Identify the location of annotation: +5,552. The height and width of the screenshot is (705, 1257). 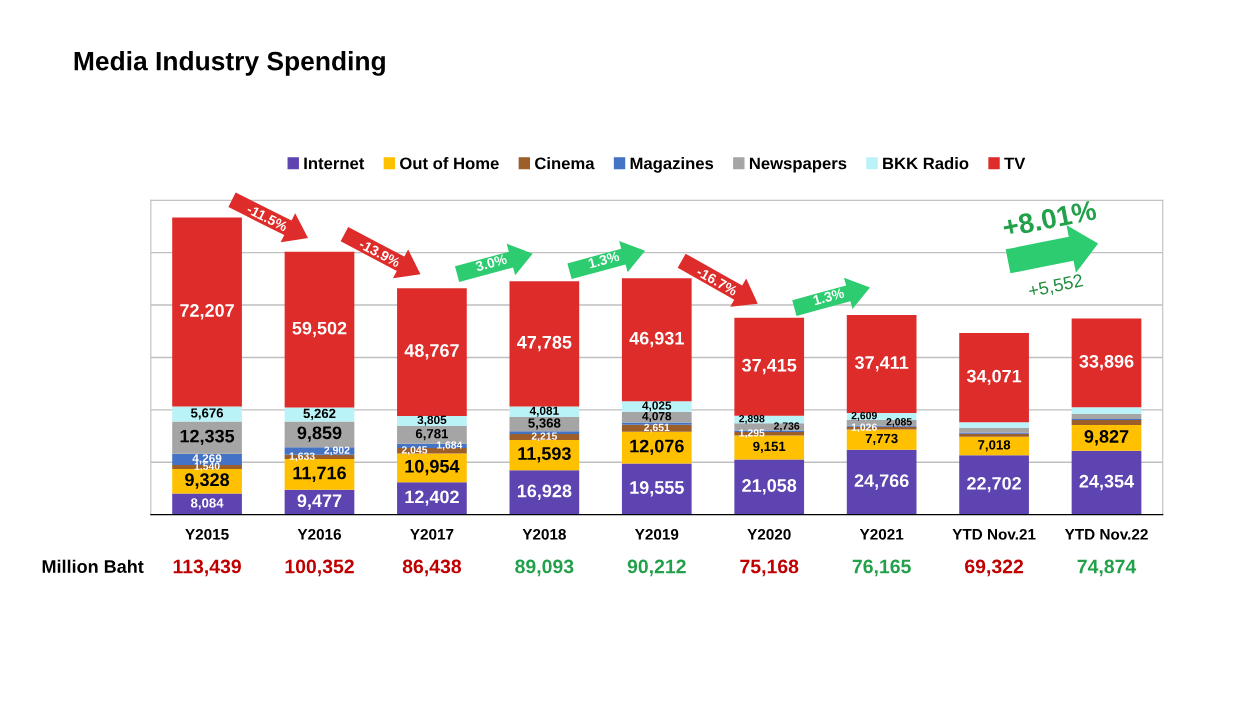
(1055, 286).